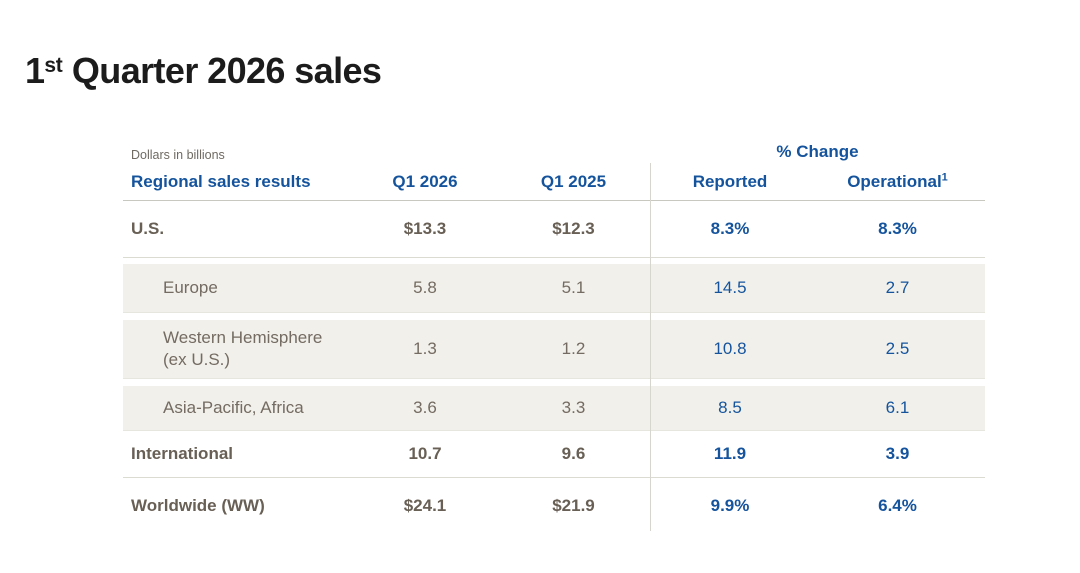  I want to click on col-header-operational-label: Operational, so click(894, 181).